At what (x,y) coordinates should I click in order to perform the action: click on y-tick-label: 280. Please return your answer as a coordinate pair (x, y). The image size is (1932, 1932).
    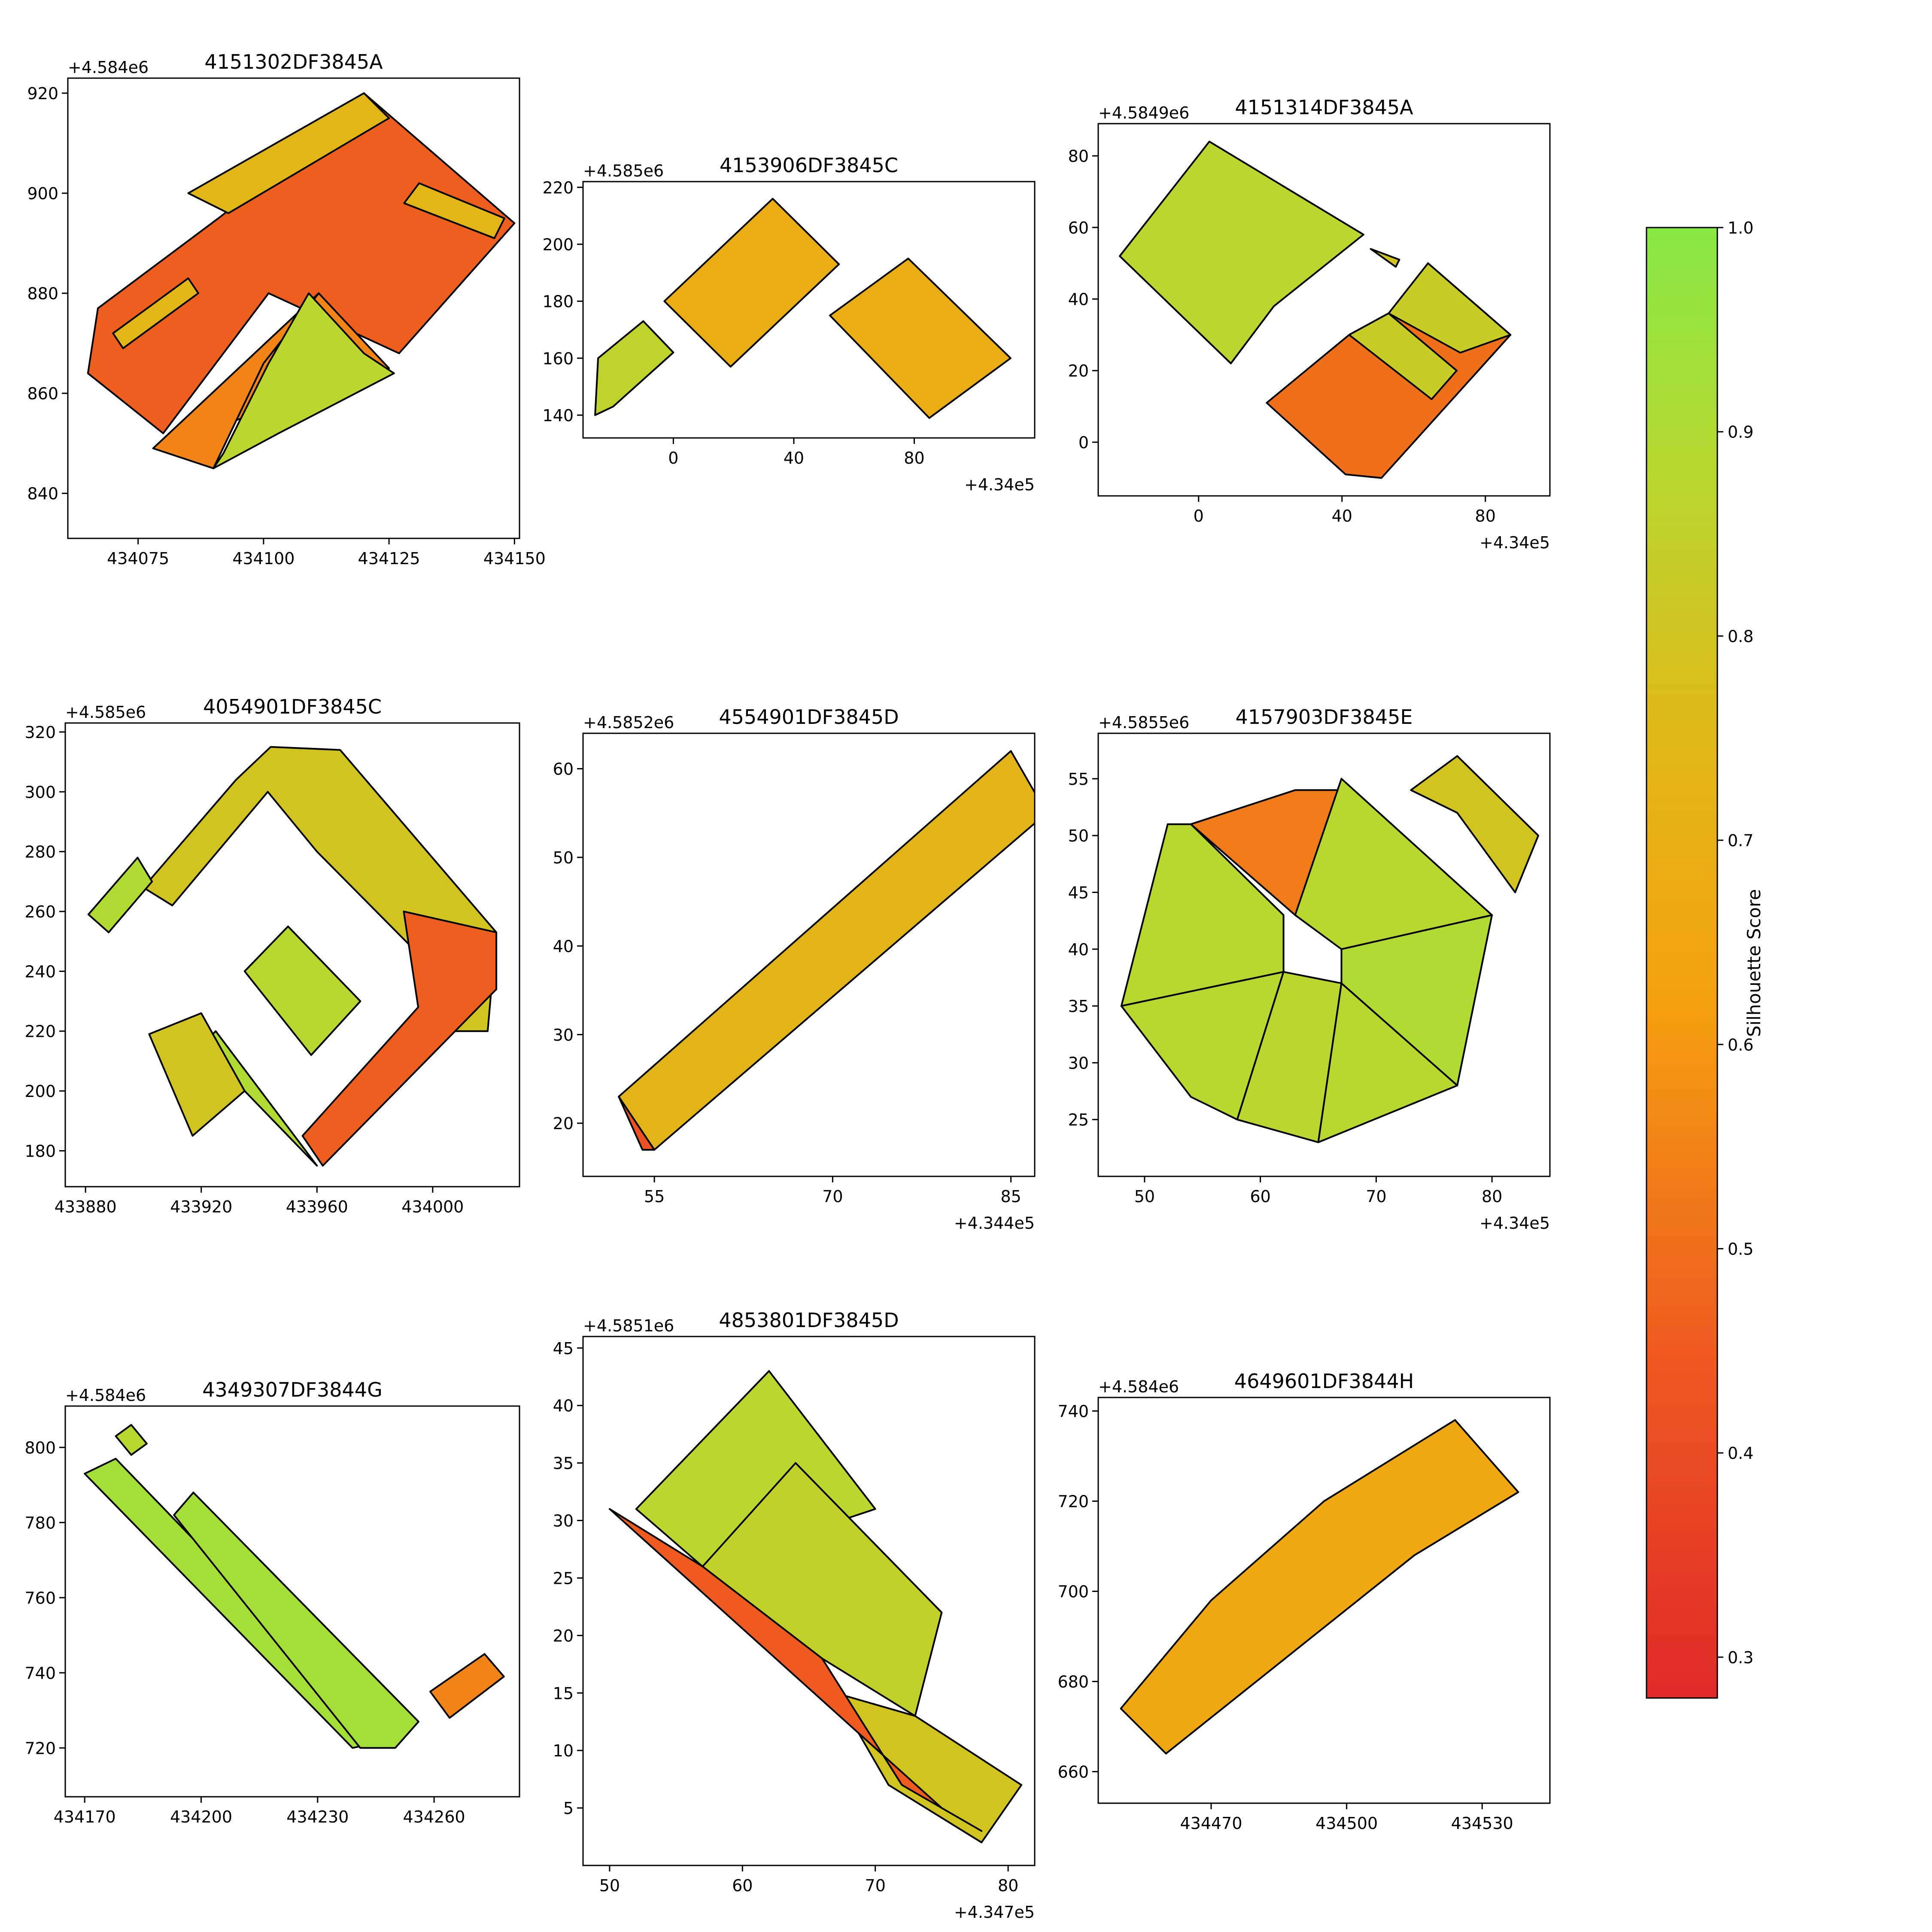
    Looking at the image, I should click on (40, 852).